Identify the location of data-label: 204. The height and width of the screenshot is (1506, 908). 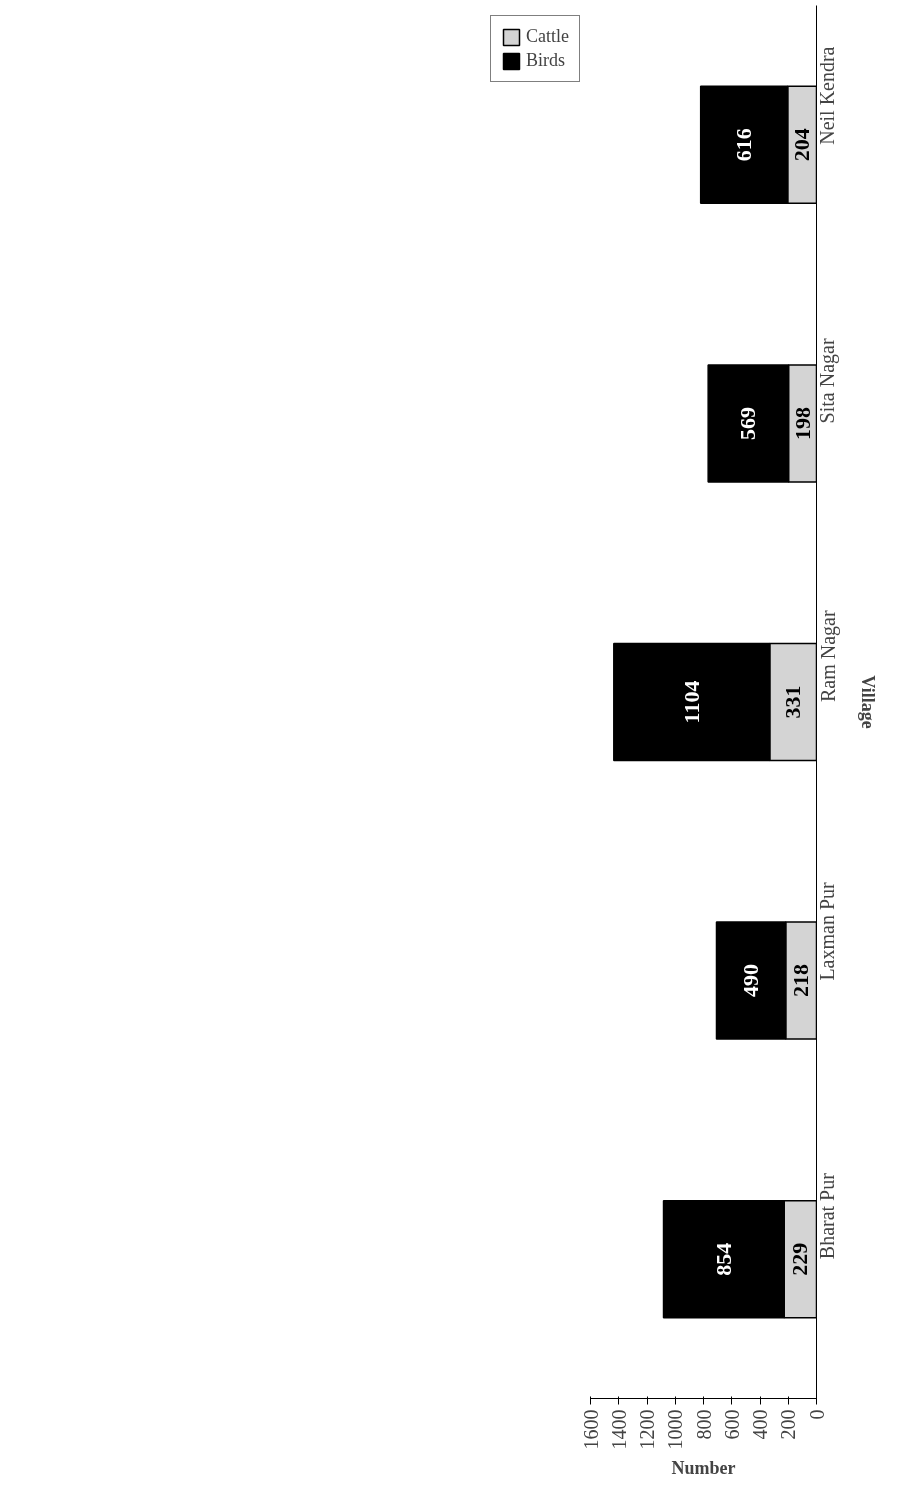
(802, 145).